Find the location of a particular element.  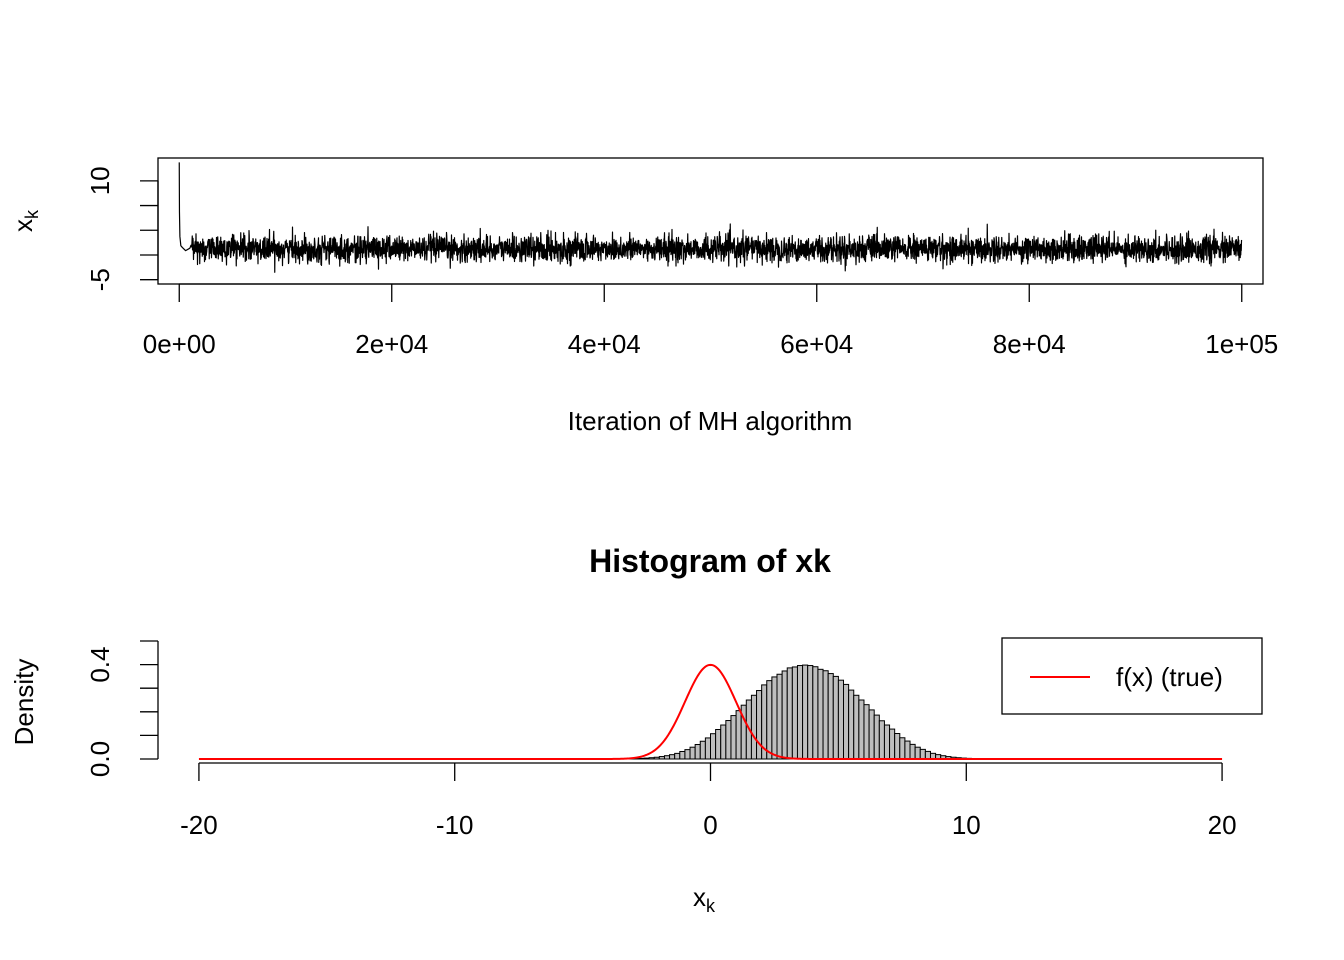

density-curve is located at coordinates (710, 711).